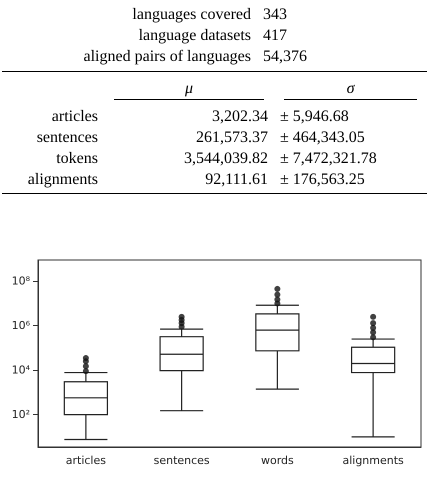 This screenshot has height=479, width=431. I want to click on x-tick-label: articles, so click(86, 460).